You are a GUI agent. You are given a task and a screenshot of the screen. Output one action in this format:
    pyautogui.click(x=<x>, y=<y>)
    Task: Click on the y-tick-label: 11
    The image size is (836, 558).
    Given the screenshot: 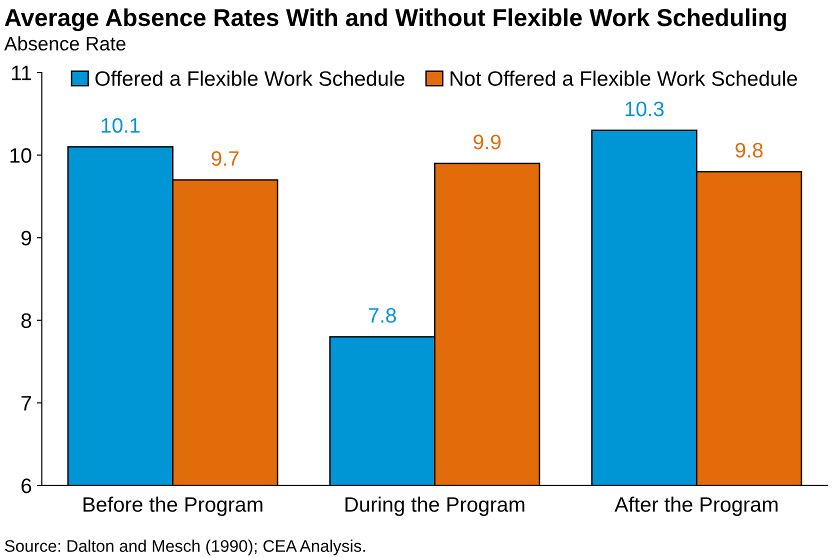 What is the action you would take?
    pyautogui.click(x=22, y=73)
    